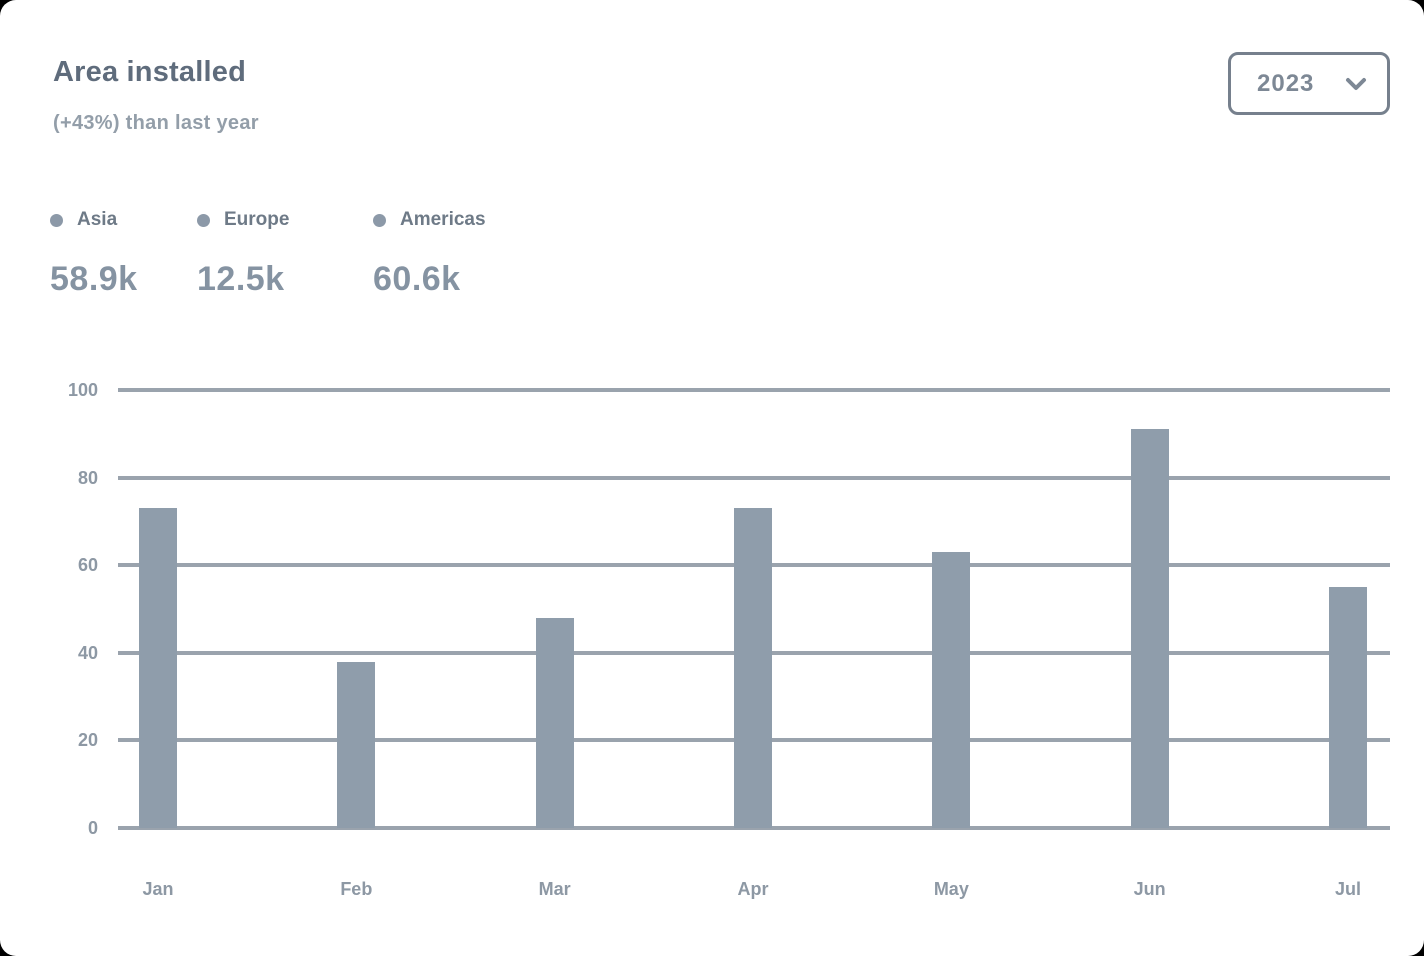  Describe the element at coordinates (1149, 889) in the screenshot. I see `x-axis-tick-label: Jun` at that location.